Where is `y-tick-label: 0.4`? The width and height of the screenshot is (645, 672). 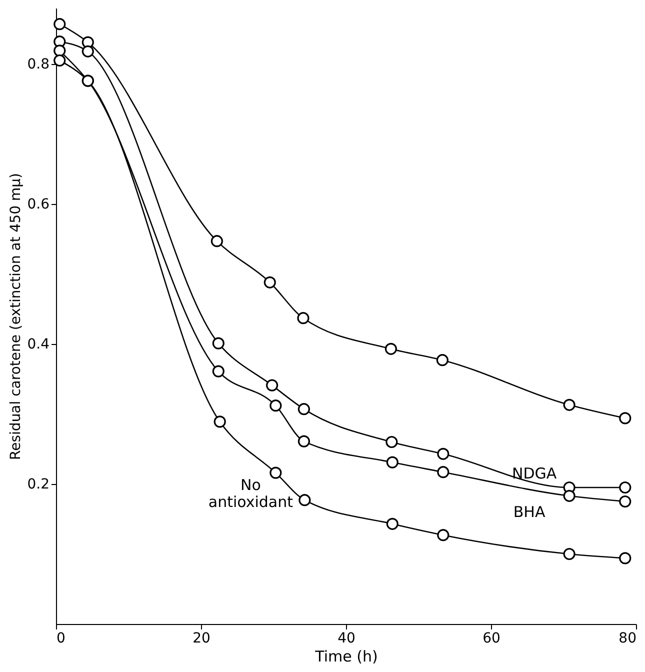 y-tick-label: 0.4 is located at coordinates (38, 344).